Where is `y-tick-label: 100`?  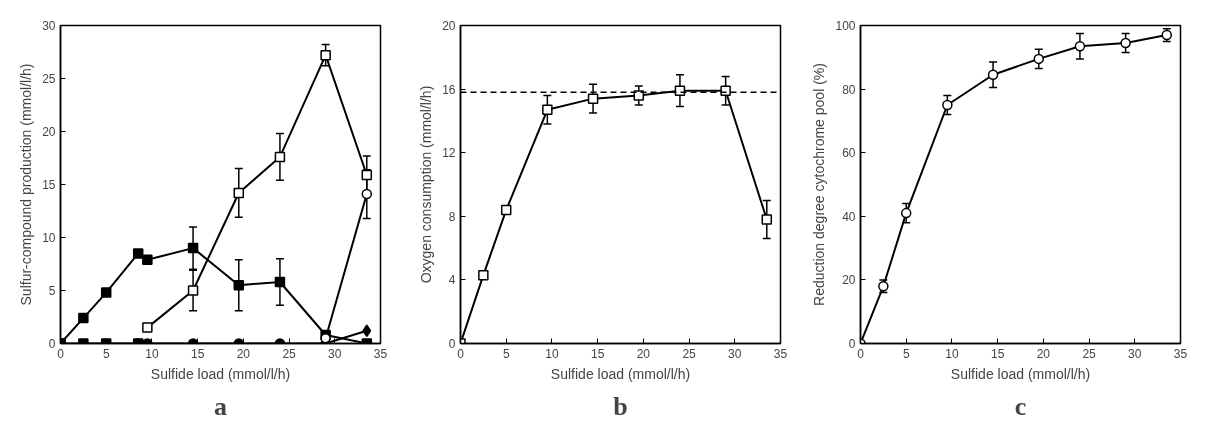 y-tick-label: 100 is located at coordinates (845, 26).